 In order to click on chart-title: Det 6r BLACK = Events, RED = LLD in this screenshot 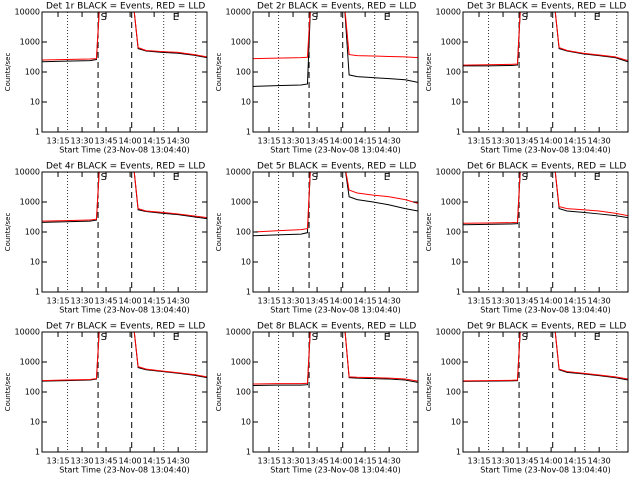, I will do `click(546, 167)`.